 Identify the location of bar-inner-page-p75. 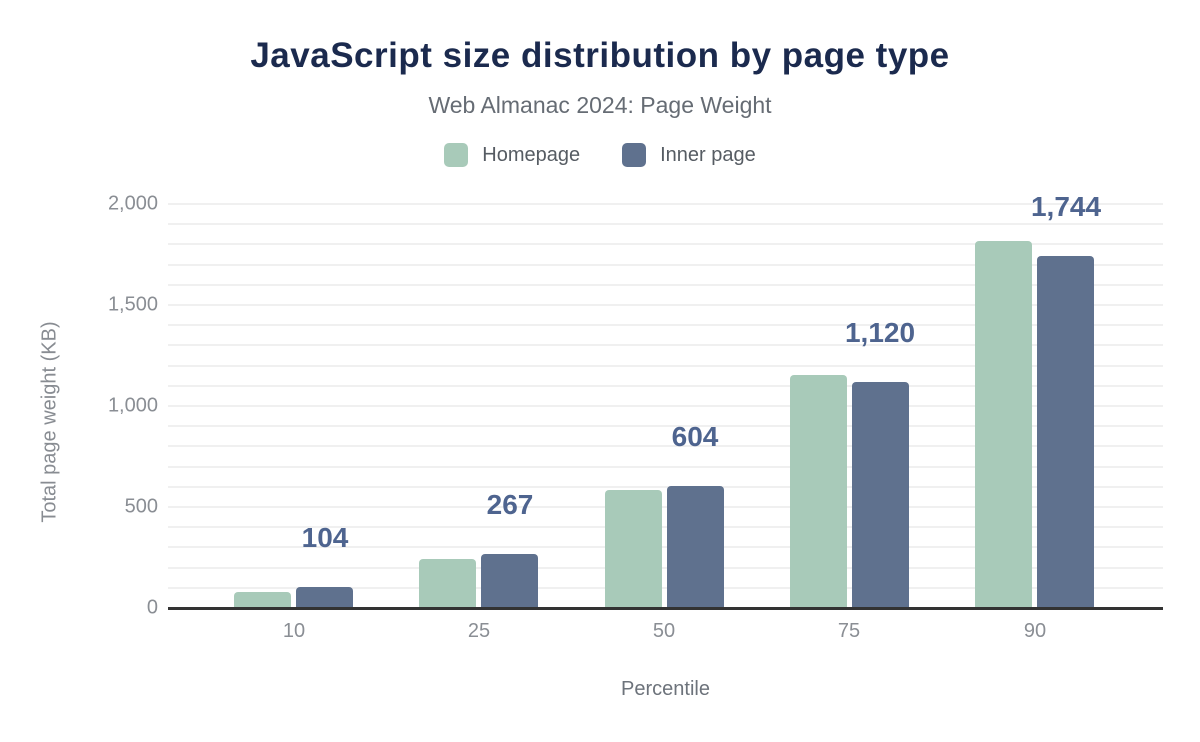
(880, 495).